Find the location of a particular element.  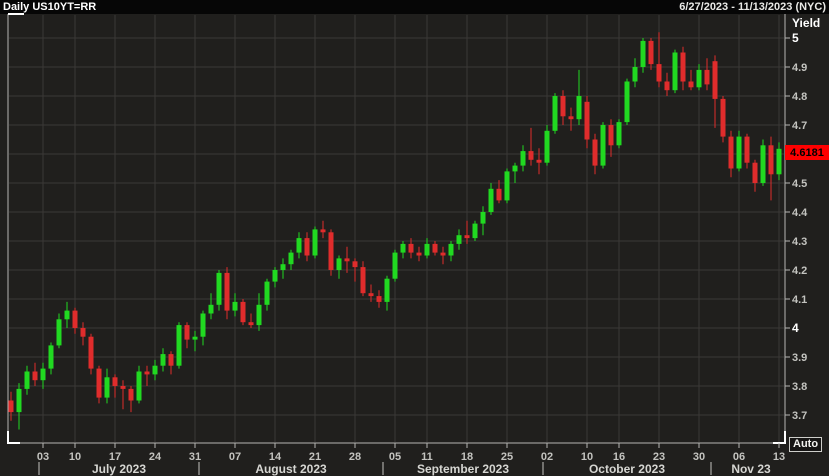

x-tick-label: 03 is located at coordinates (43, 457).